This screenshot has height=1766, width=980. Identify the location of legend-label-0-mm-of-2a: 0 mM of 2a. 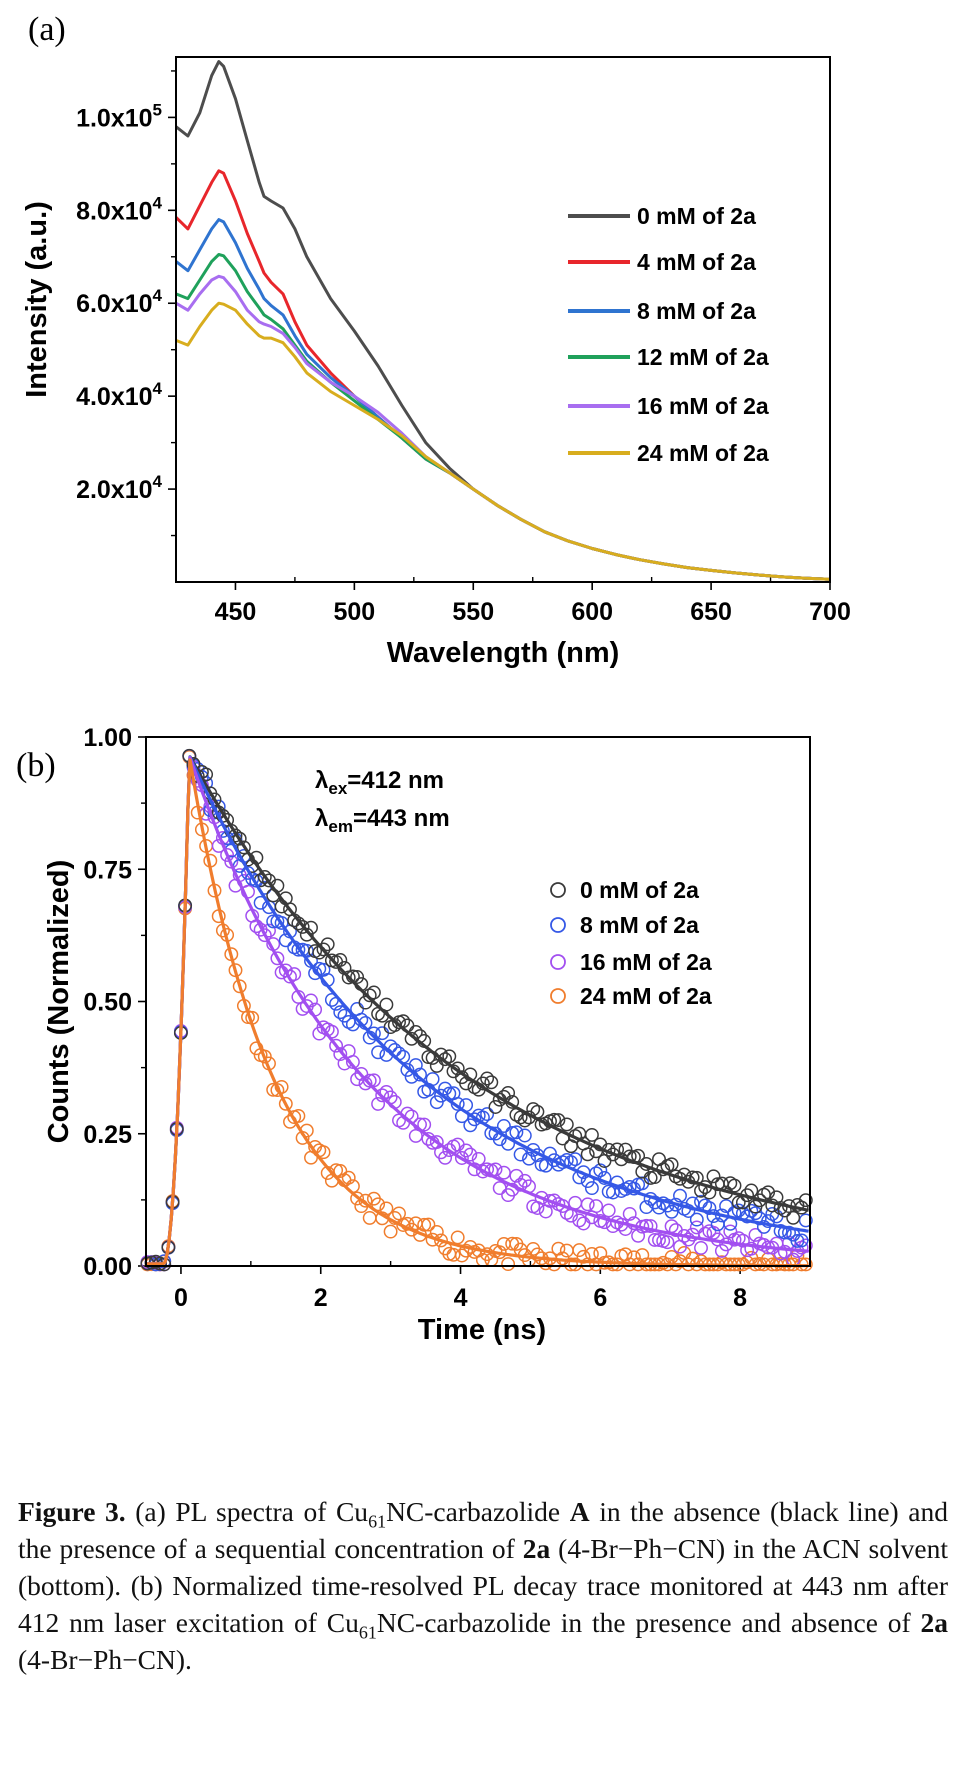
(696, 216).